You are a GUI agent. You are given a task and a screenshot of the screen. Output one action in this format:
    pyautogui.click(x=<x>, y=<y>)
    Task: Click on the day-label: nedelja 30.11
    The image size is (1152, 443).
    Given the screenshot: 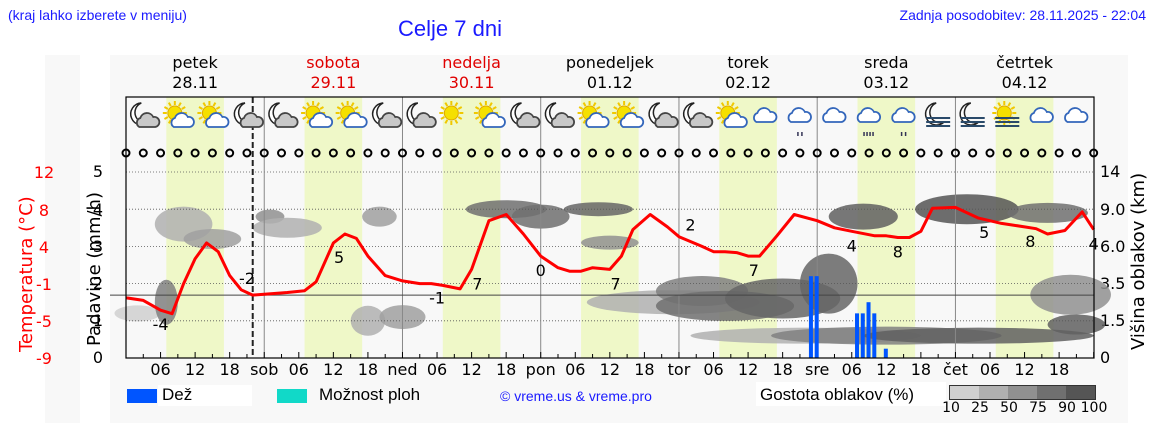 What is the action you would take?
    pyautogui.click(x=471, y=72)
    